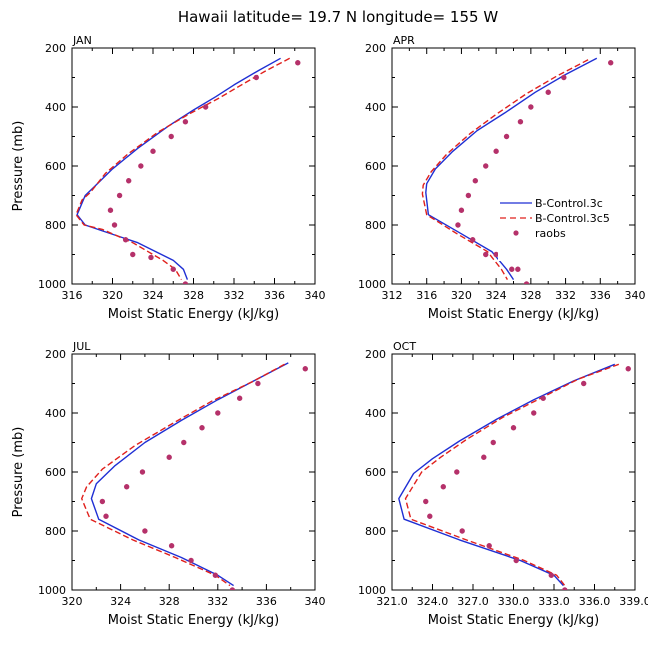 The image size is (648, 648). I want to click on y-tick-label-jul: 800, so click(55, 531).